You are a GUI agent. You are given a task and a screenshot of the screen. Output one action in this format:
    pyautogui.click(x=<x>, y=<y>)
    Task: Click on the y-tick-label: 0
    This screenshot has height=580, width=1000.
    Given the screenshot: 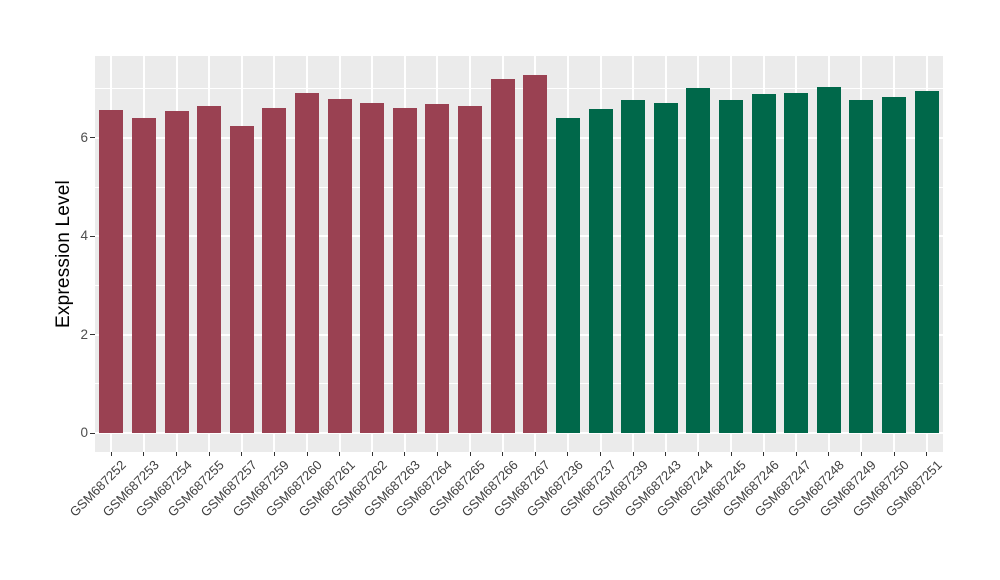 What is the action you would take?
    pyautogui.click(x=84, y=432)
    